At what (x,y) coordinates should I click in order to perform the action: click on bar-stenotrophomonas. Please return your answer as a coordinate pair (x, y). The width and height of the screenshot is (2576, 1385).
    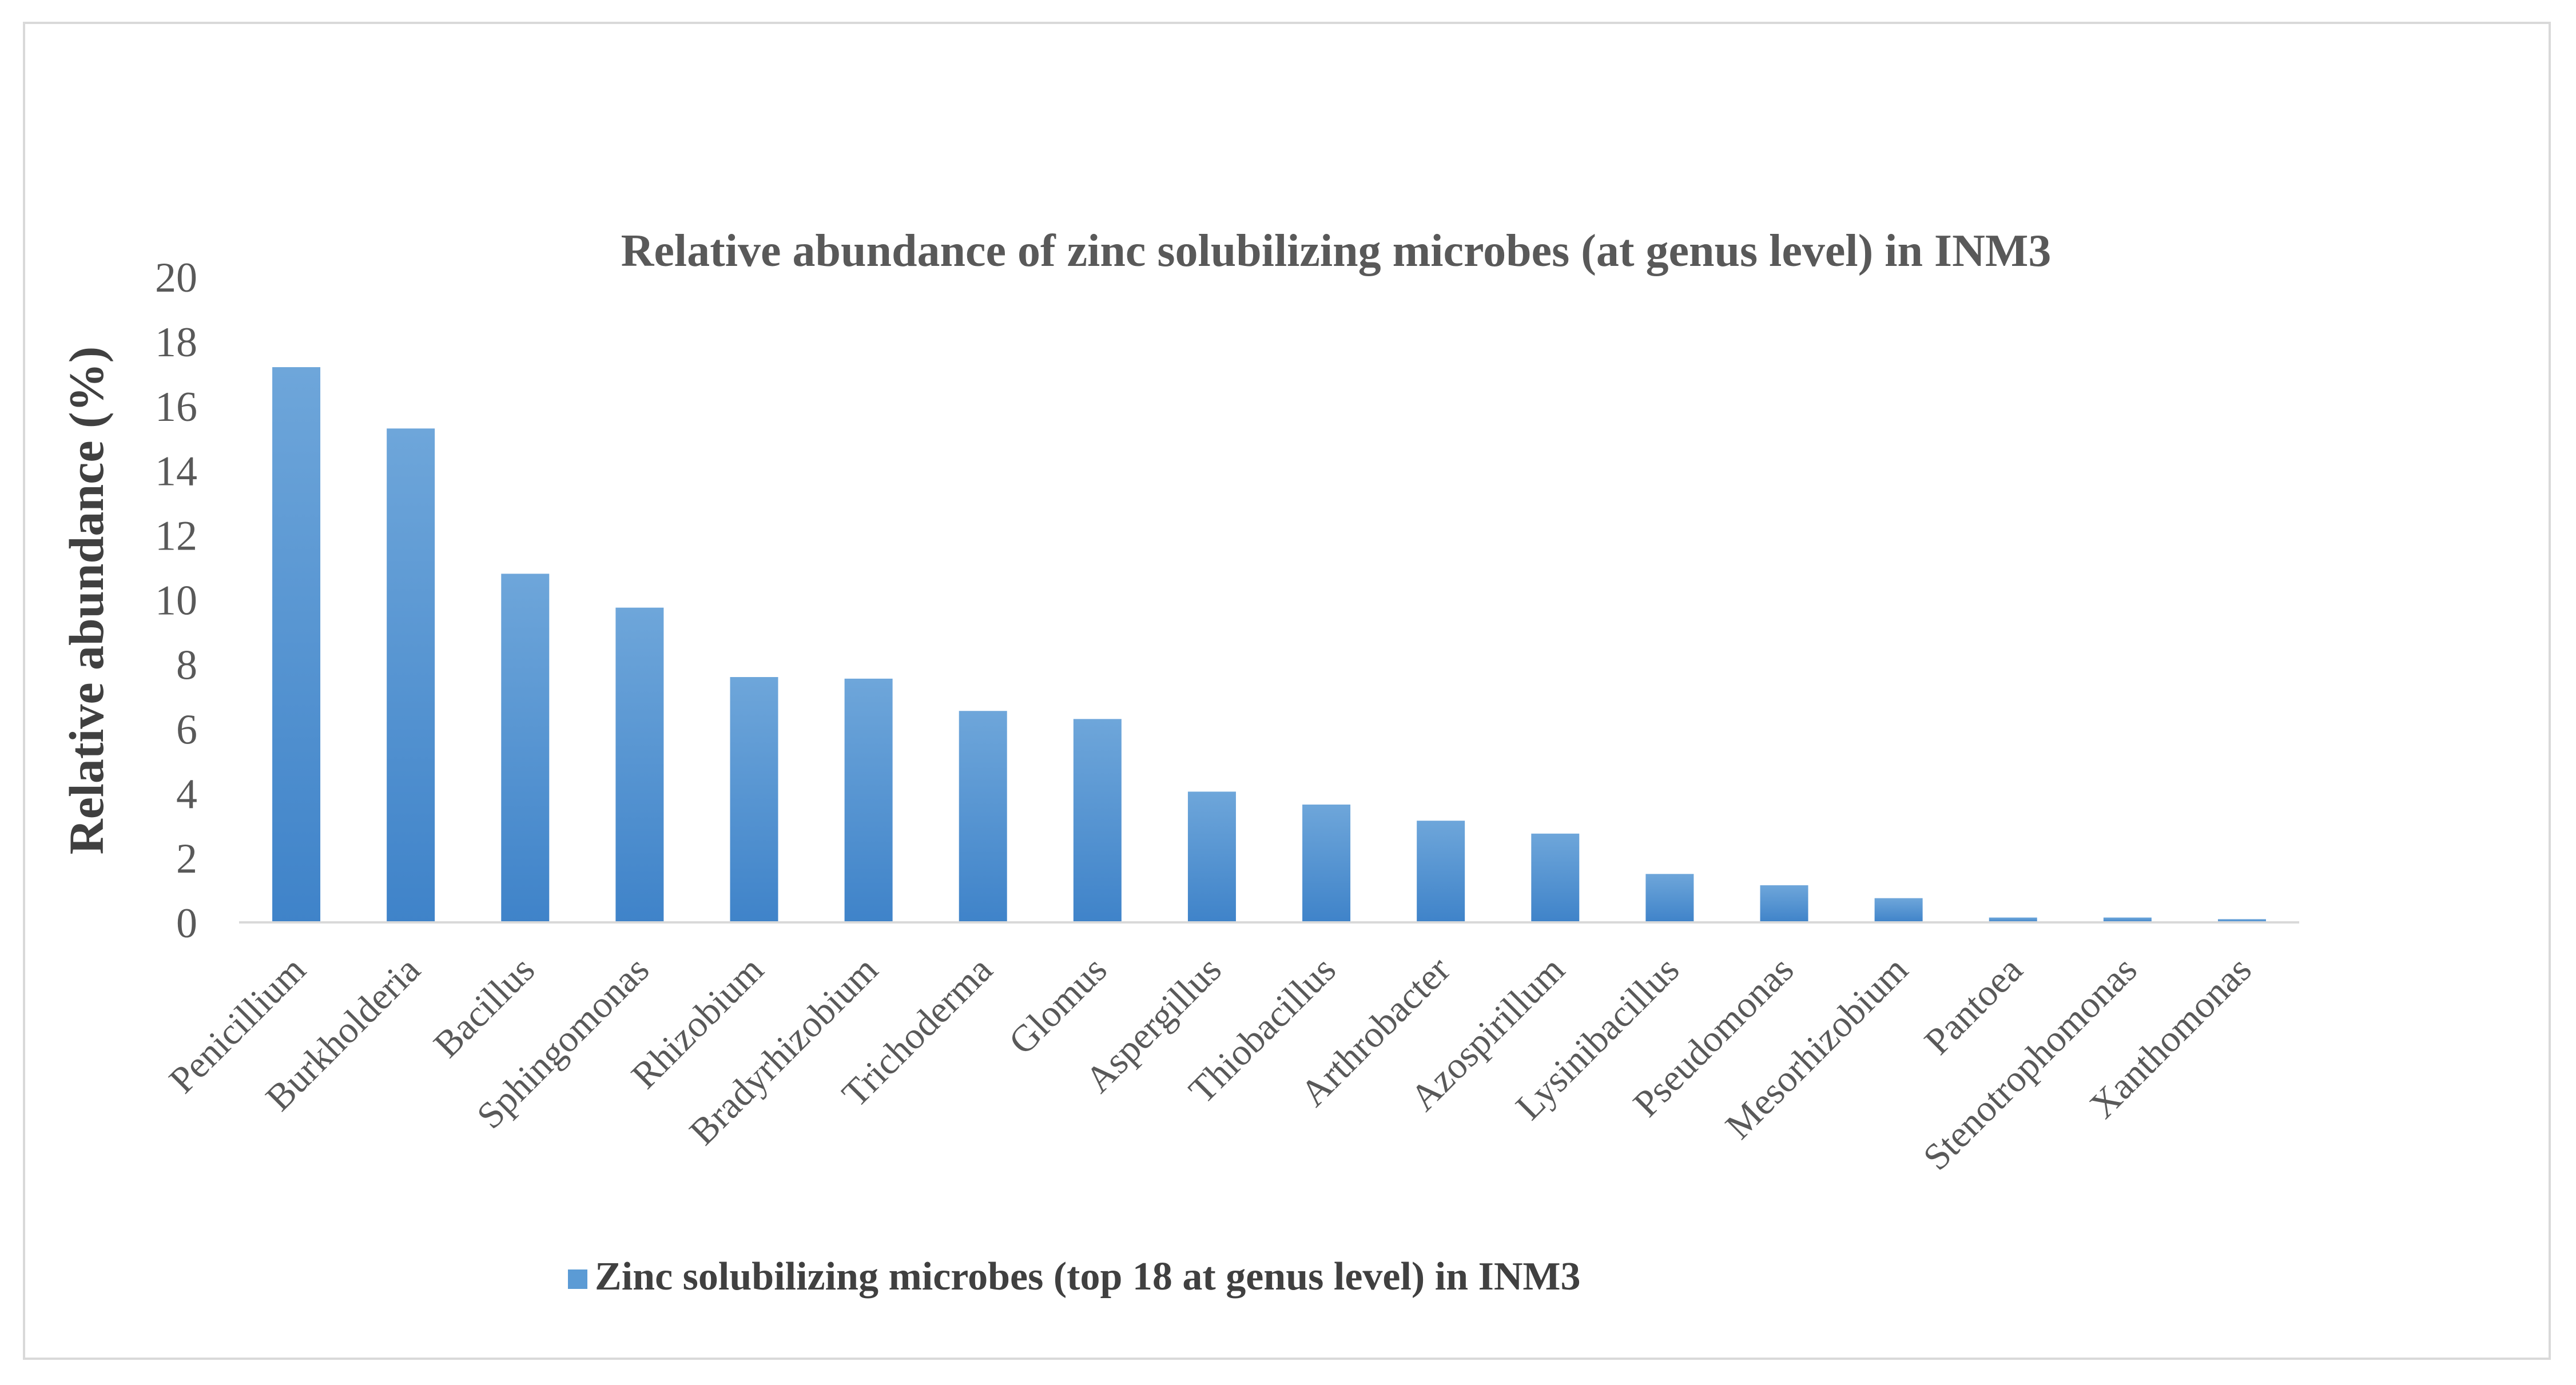
    Looking at the image, I should click on (2127, 919).